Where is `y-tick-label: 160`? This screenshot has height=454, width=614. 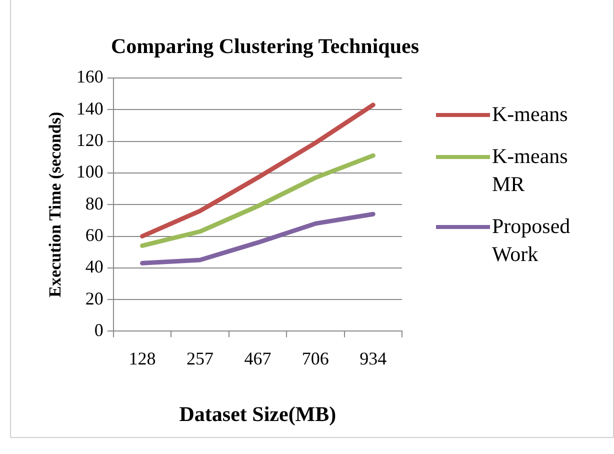 y-tick-label: 160 is located at coordinates (90, 76).